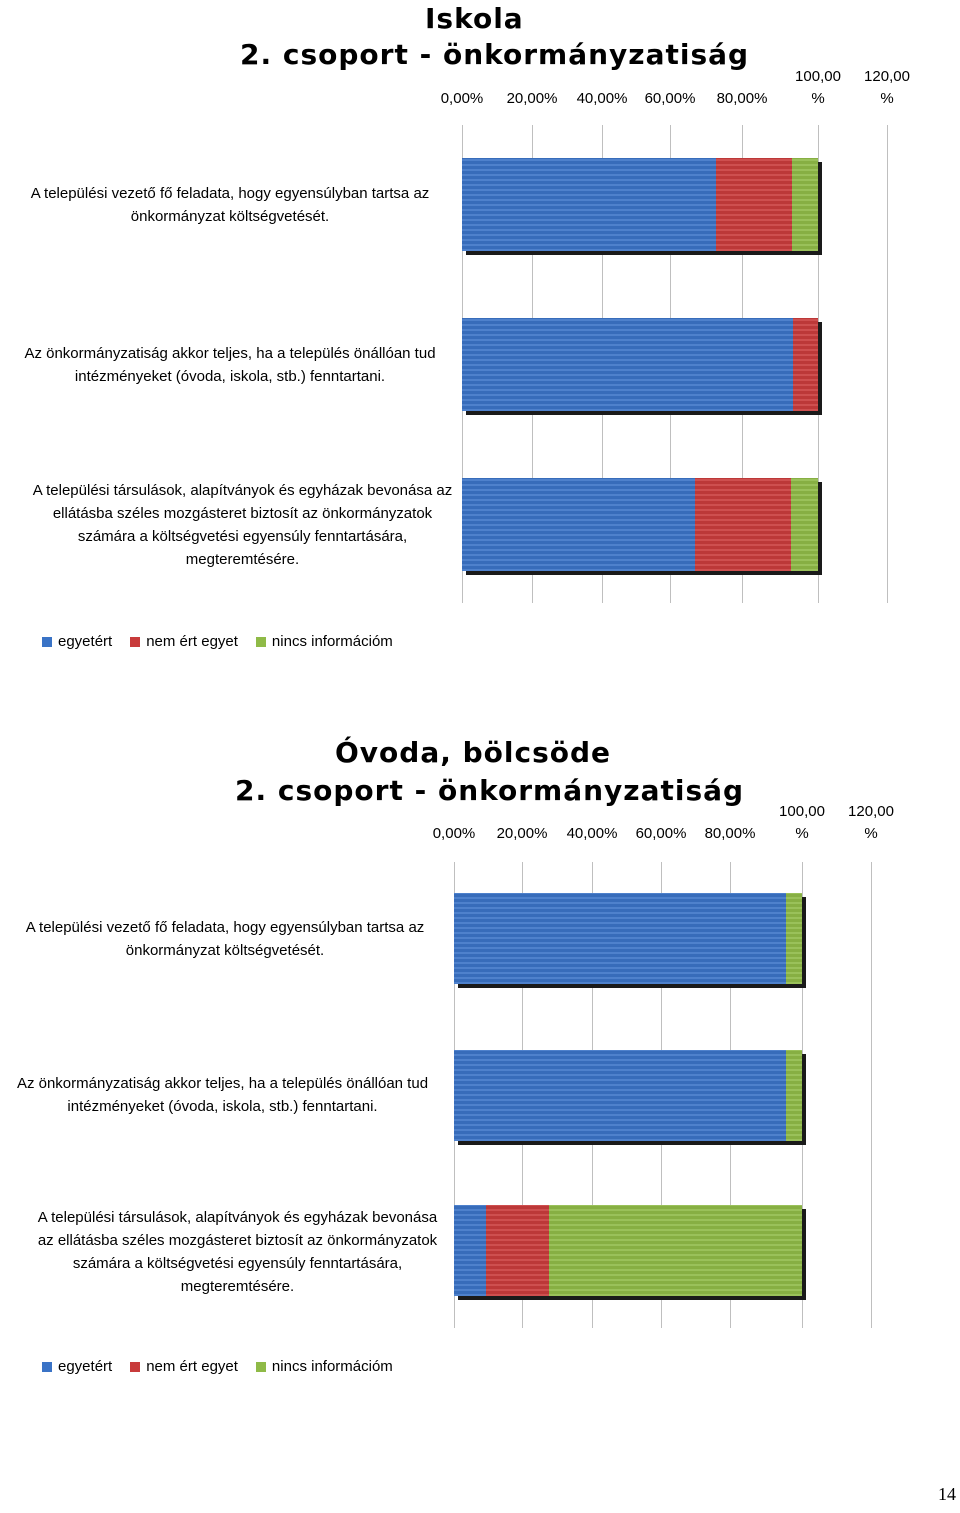  I want to click on page-number: 14, so click(947, 1494).